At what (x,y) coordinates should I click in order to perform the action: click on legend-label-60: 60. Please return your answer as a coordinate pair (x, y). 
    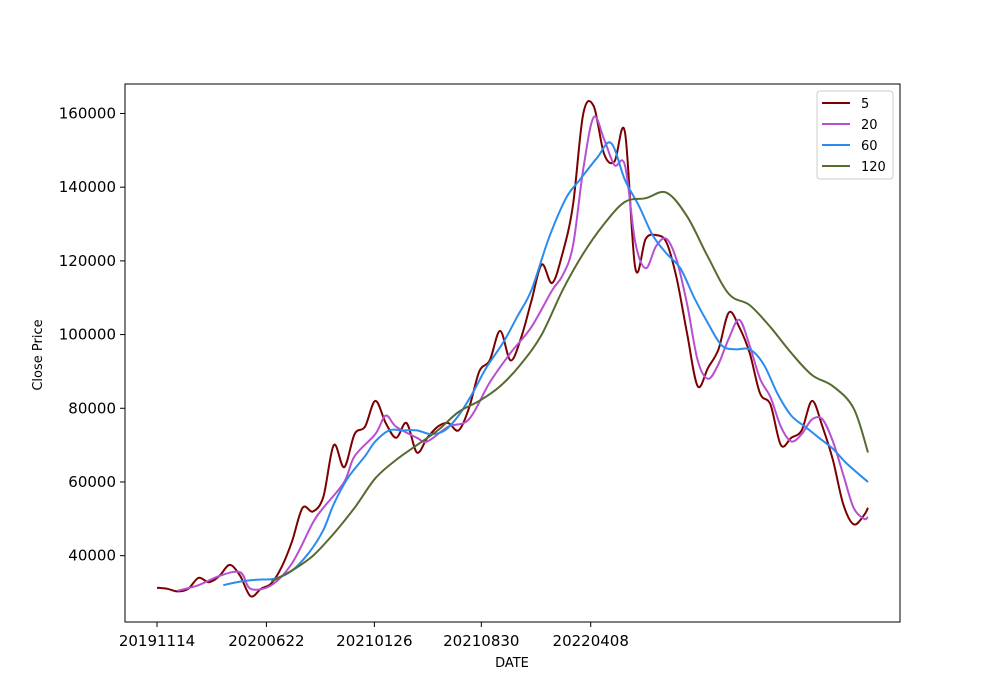
    Looking at the image, I should click on (869, 146).